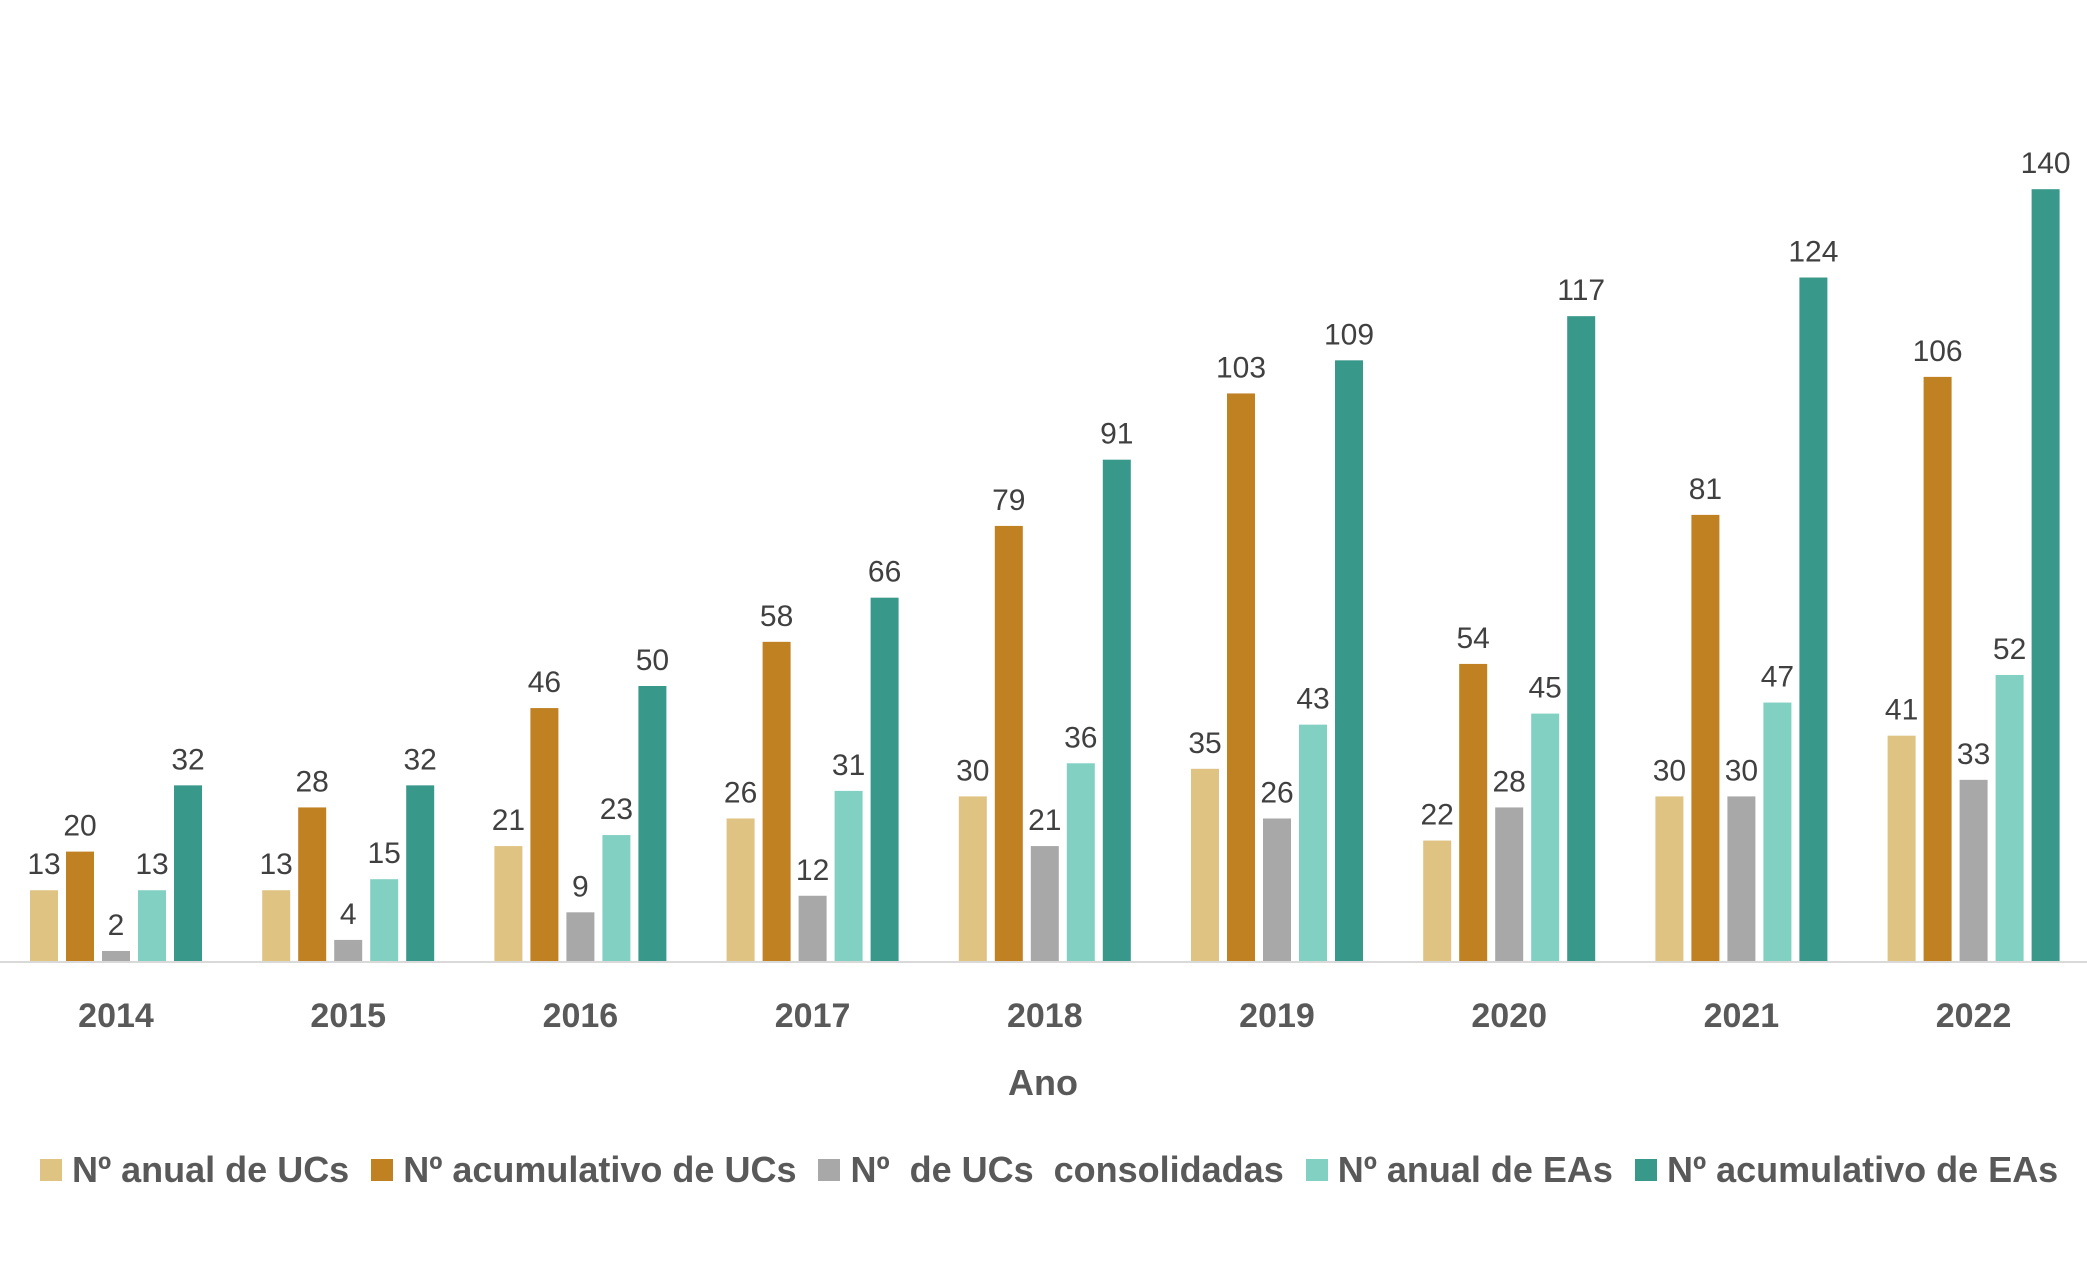  What do you see at coordinates (1509, 1016) in the screenshot?
I see `x-tick-label: 2020` at bounding box center [1509, 1016].